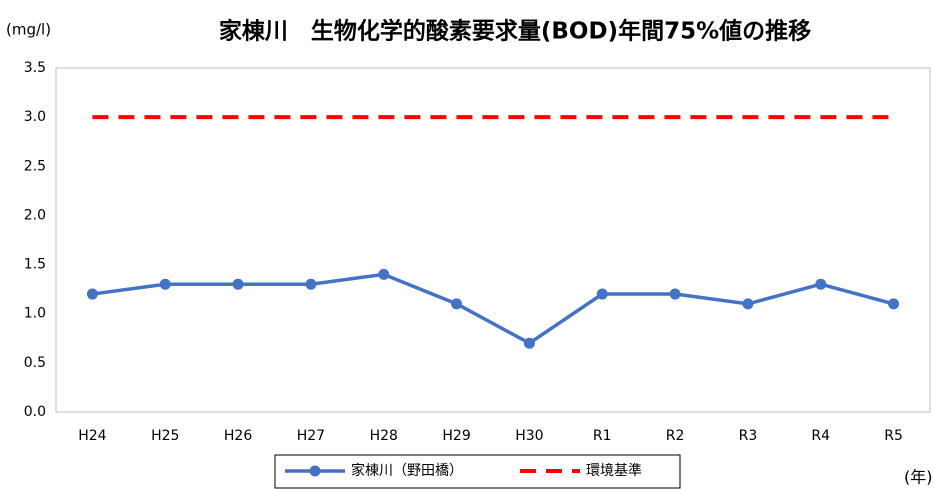  I want to click on x-tick-label: H25, so click(165, 436).